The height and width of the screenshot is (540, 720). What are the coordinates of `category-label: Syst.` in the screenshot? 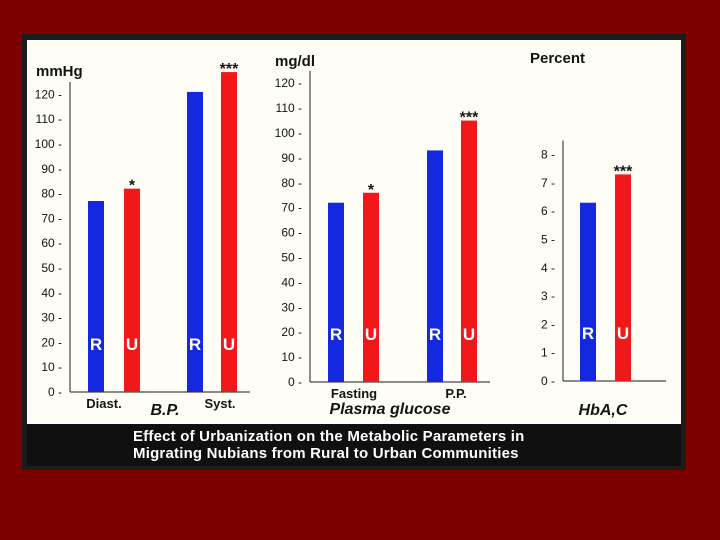 It's located at (219, 403).